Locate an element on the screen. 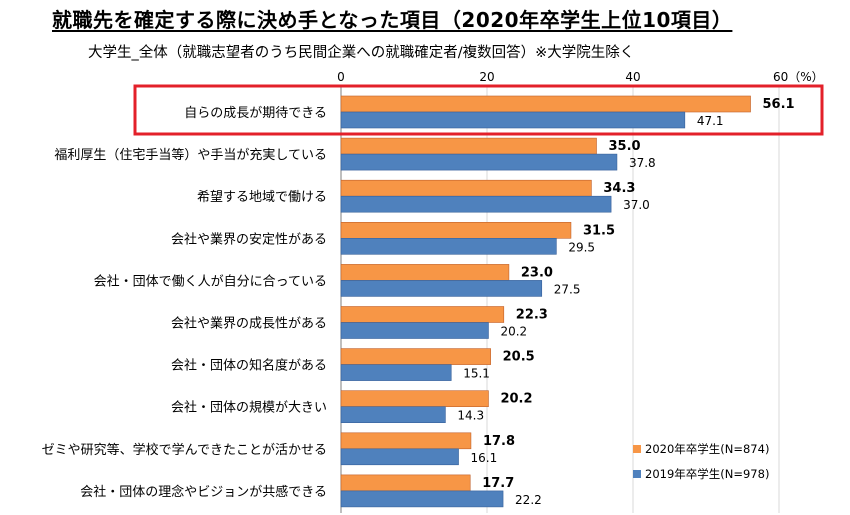 The width and height of the screenshot is (850, 515). highlight-box is located at coordinates (478, 110).